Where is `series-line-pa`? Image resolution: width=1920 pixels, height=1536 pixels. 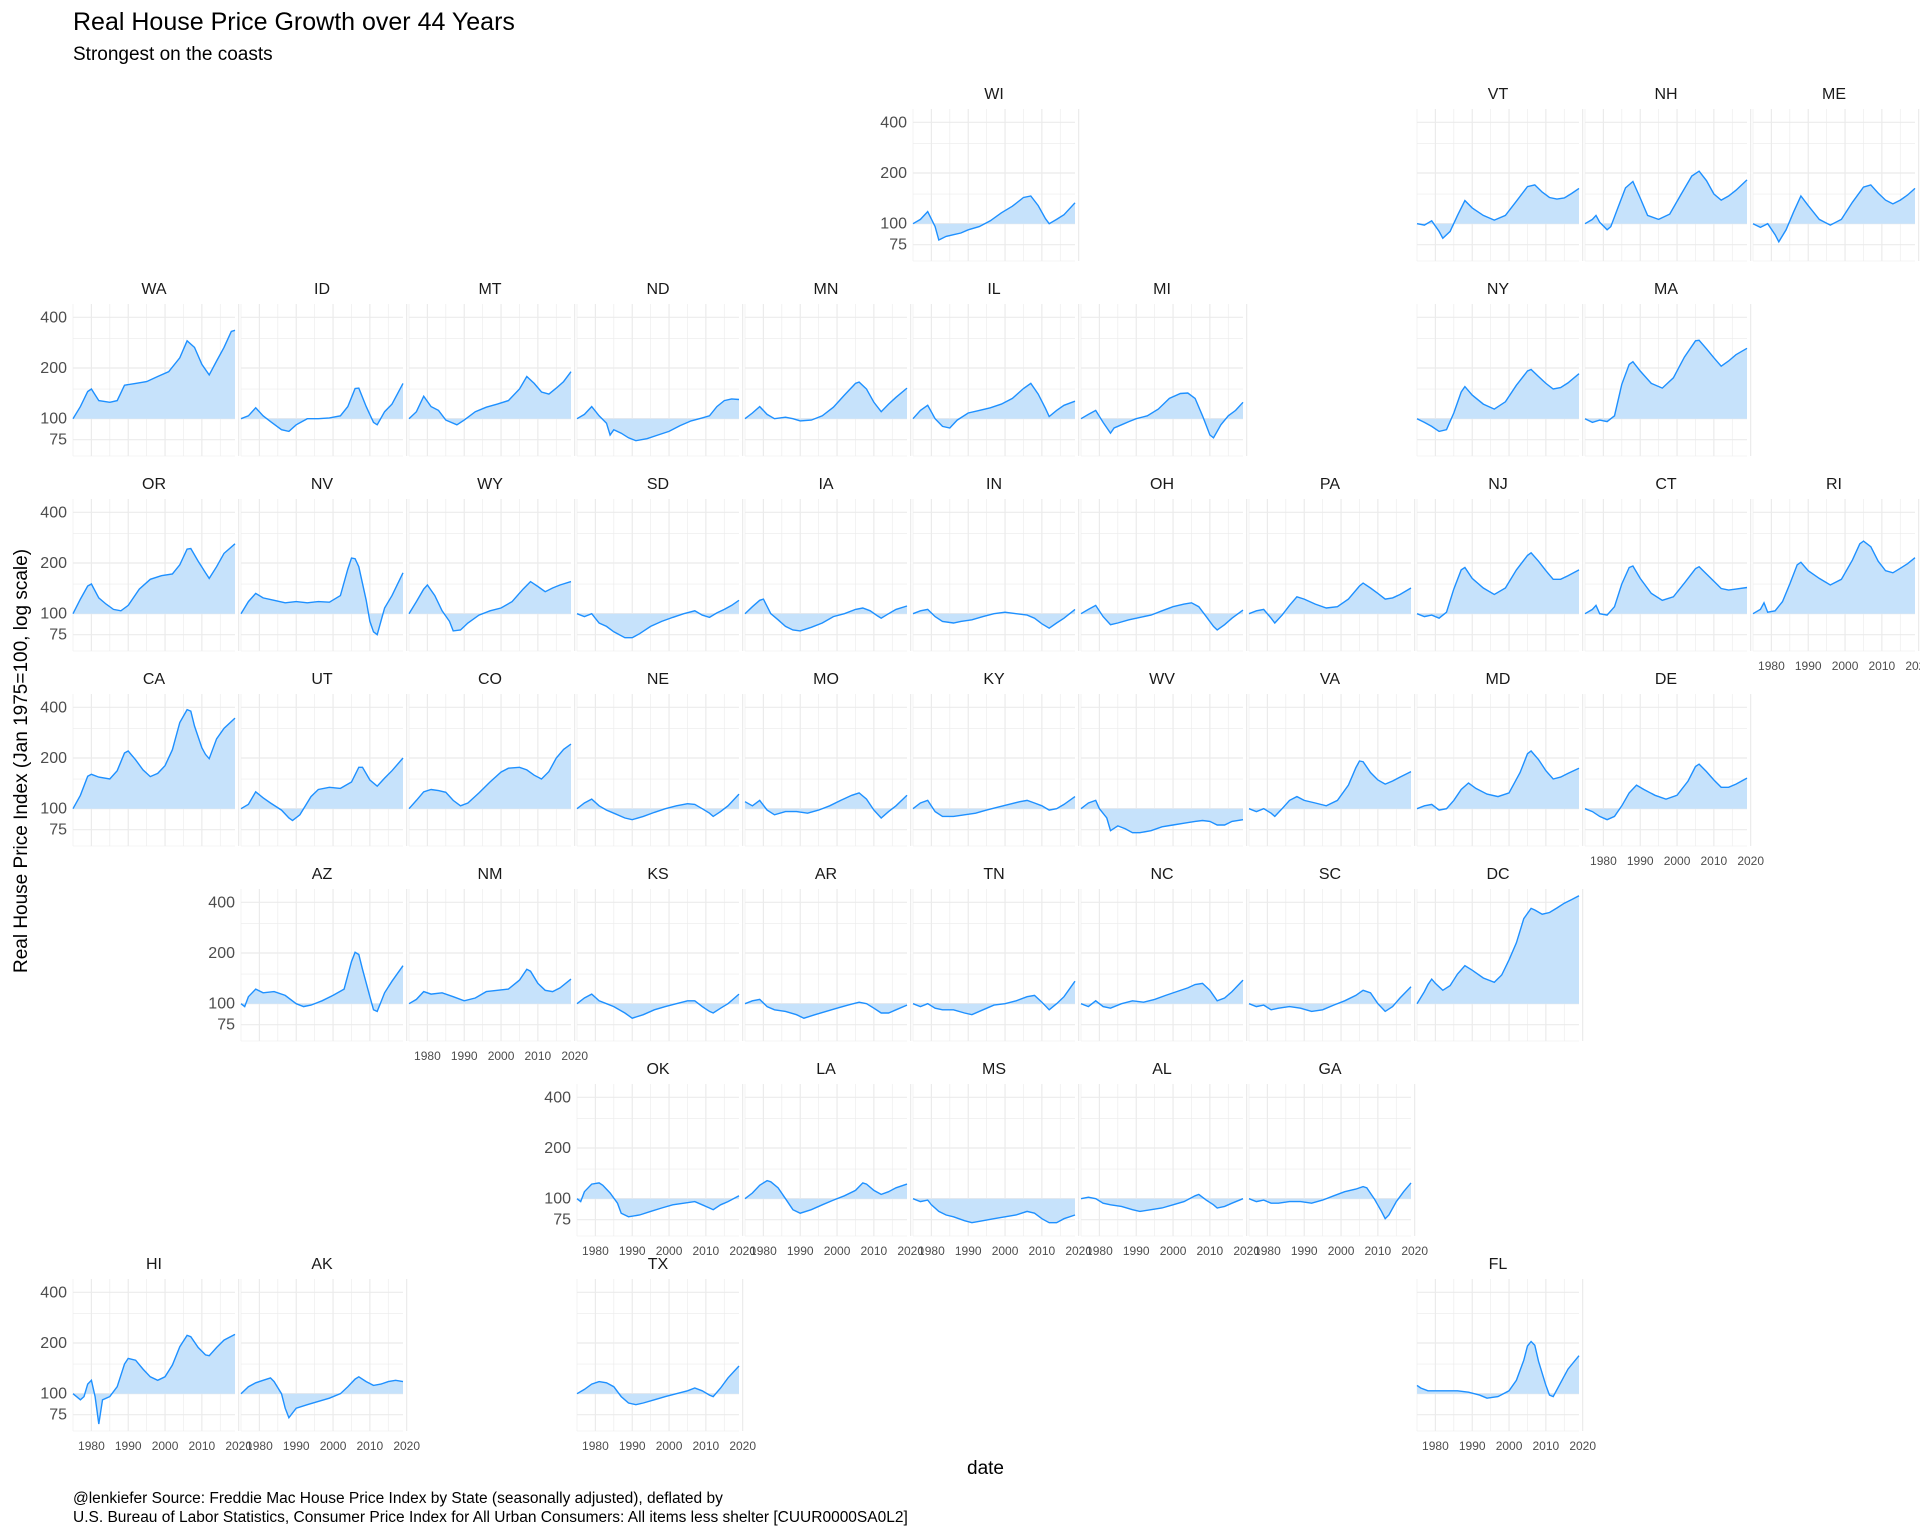
series-line-pa is located at coordinates (1330, 603).